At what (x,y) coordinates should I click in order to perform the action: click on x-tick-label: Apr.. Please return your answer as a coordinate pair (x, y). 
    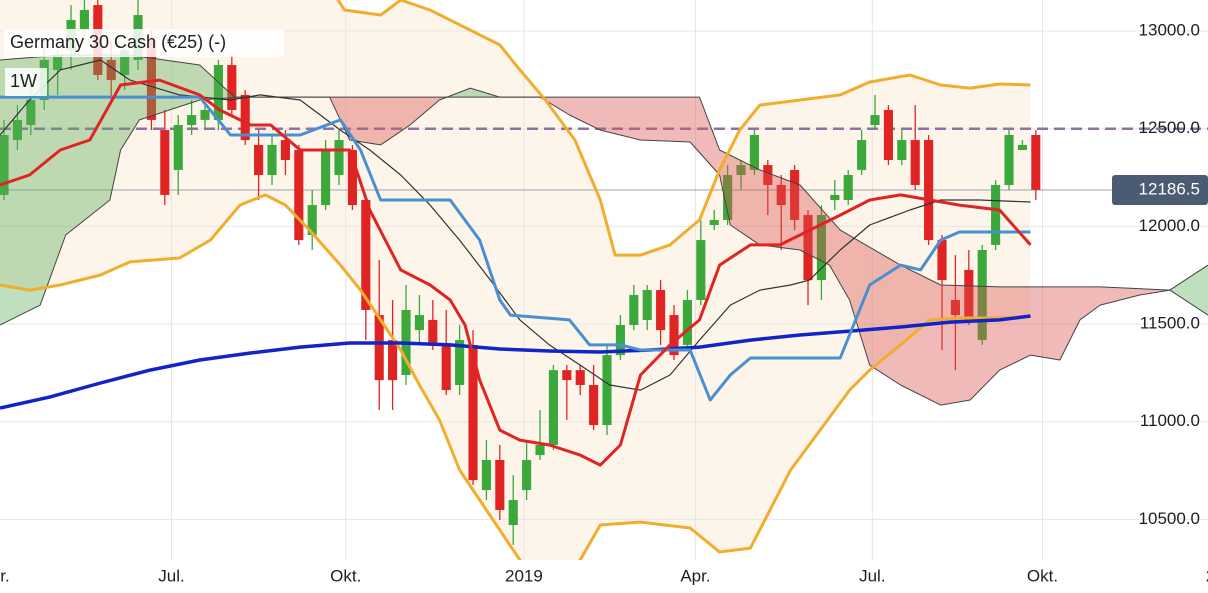
    Looking at the image, I should click on (5, 575).